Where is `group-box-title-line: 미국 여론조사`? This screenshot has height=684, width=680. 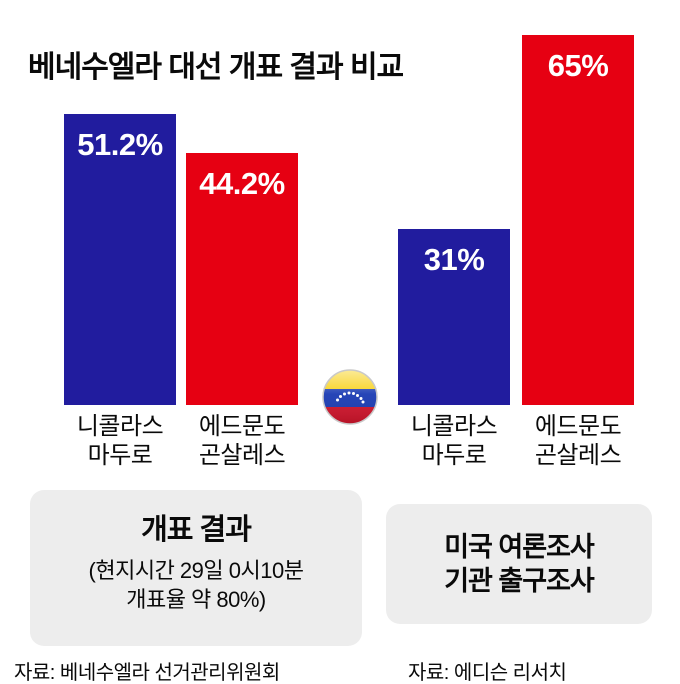
group-box-title-line: 미국 여론조사 is located at coordinates (519, 547).